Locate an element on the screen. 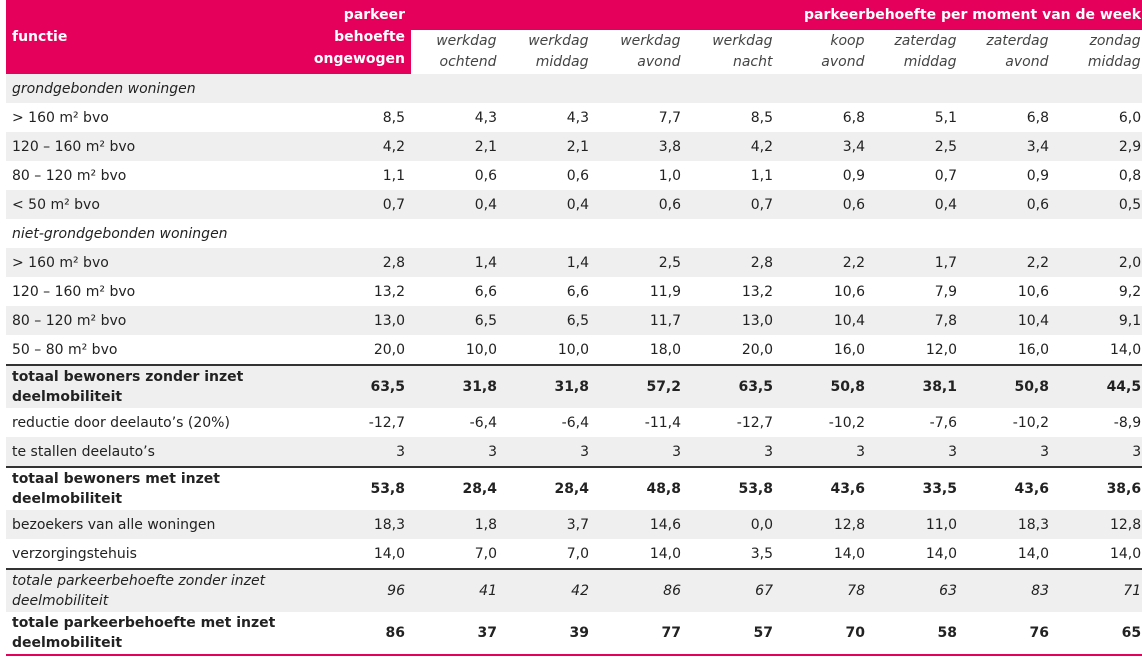 The image size is (1142, 665). cell-ongewogen: 1,1 is located at coordinates (393, 175).